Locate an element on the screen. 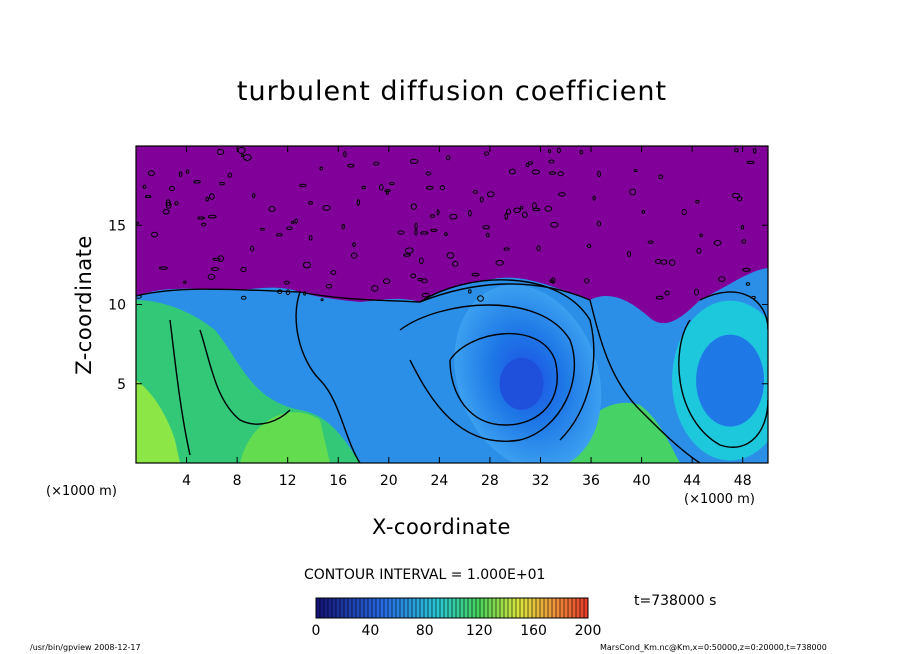 This screenshot has height=654, width=904. x-tick-label: 44 is located at coordinates (692, 481).